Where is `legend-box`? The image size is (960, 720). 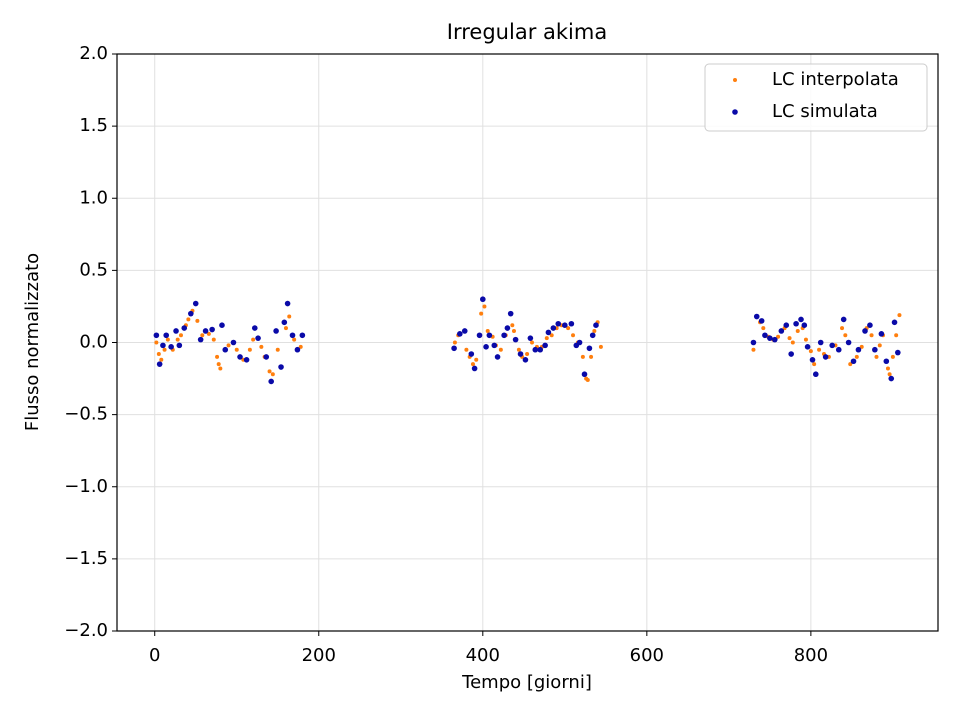 legend-box is located at coordinates (816, 97).